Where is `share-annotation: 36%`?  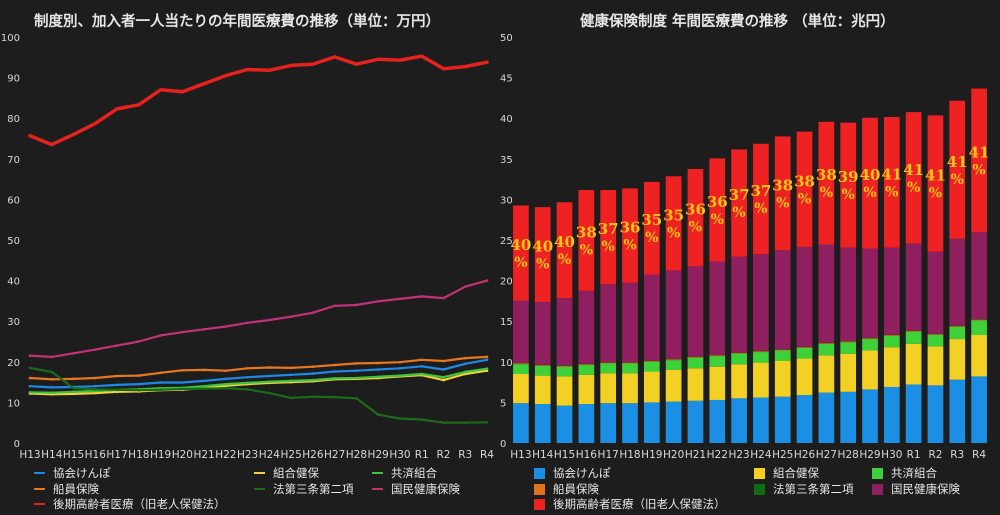 share-annotation: 36% is located at coordinates (695, 218).